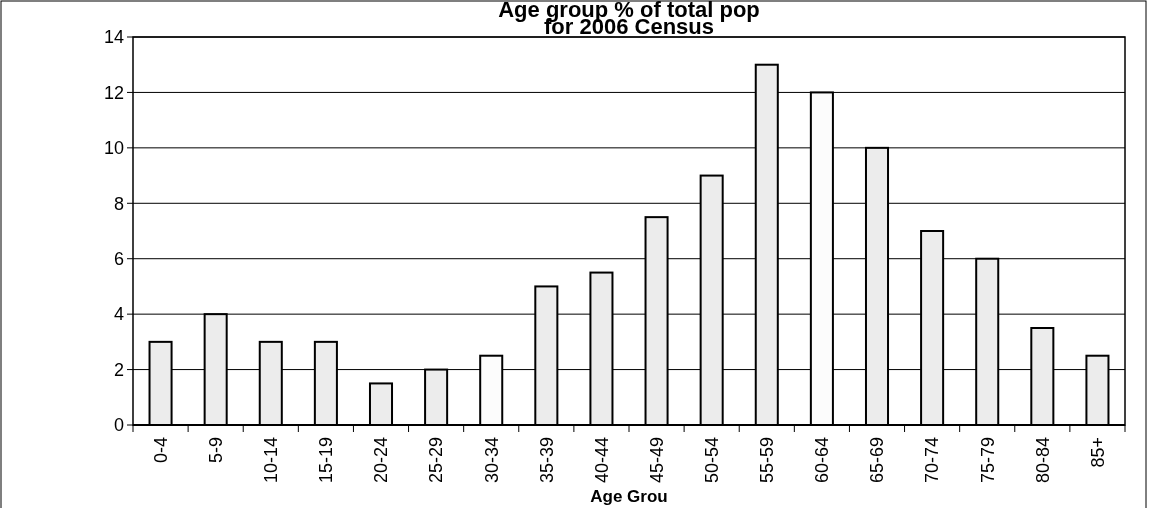  Describe the element at coordinates (629, 496) in the screenshot. I see `x-axis-title: Age Grou` at that location.